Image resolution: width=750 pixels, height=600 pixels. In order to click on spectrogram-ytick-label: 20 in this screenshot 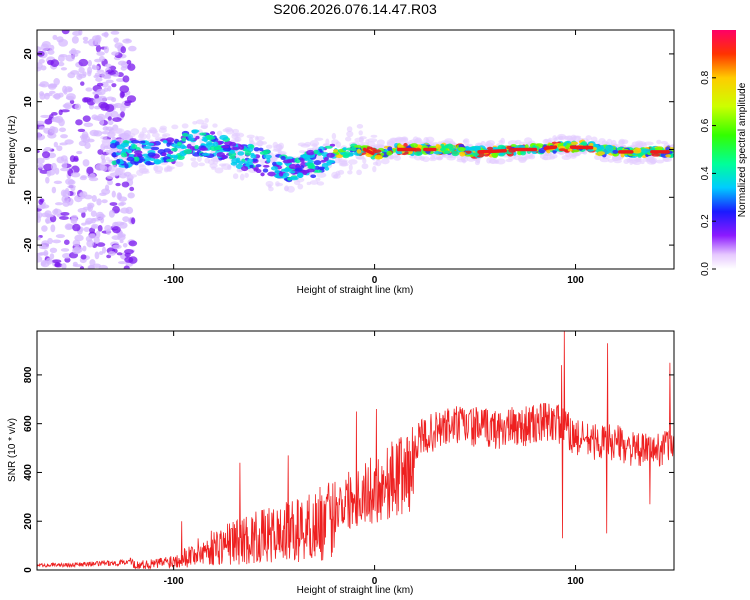, I will do `click(28, 54)`.